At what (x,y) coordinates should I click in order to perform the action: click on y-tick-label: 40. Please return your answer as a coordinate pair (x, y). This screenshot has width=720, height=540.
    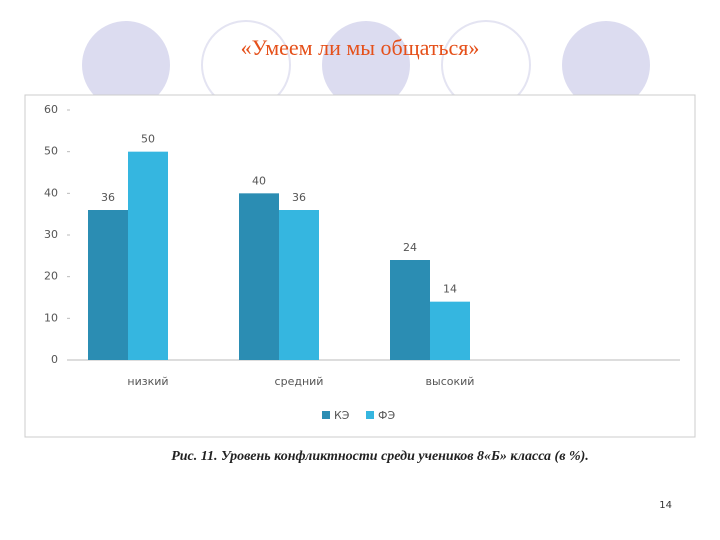
    Looking at the image, I should click on (51, 192).